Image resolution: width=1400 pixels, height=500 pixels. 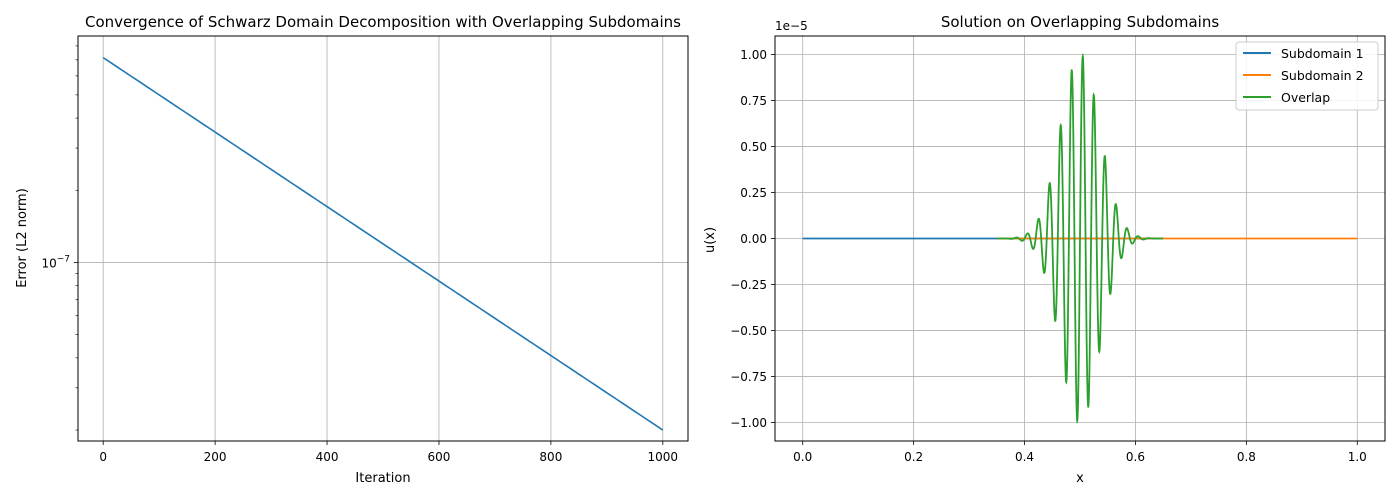 What do you see at coordinates (753, 55) in the screenshot?
I see `right-y-tick-label: 1.00` at bounding box center [753, 55].